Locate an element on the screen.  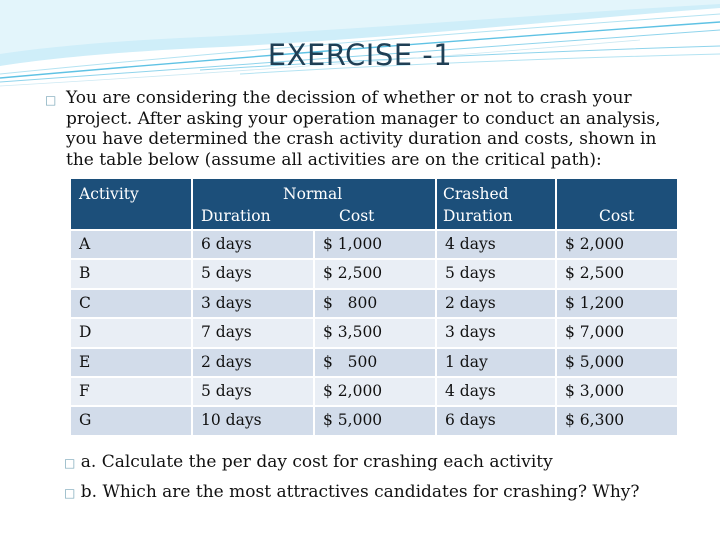
table-cell-normal-cost: $ 500 is located at coordinates (375, 362).